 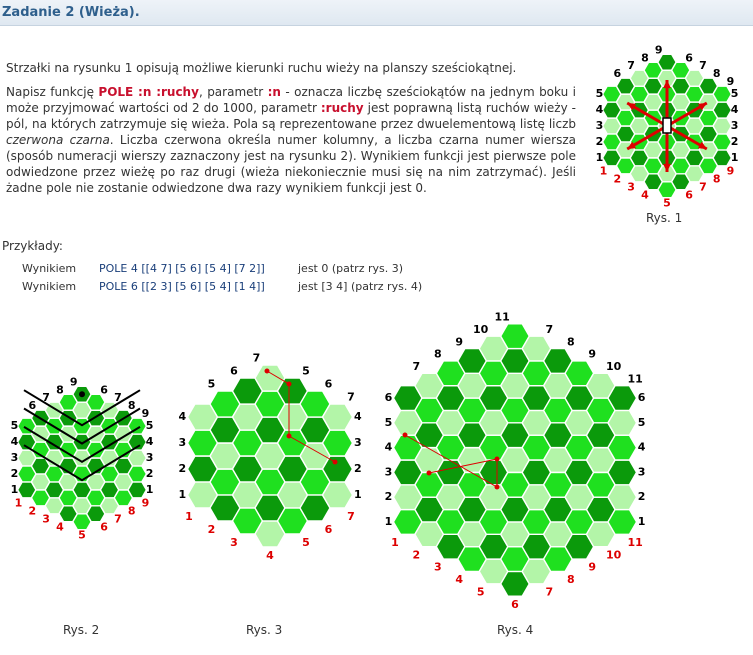 I want to click on emphasis: czerwona czarna, so click(x=58, y=140).